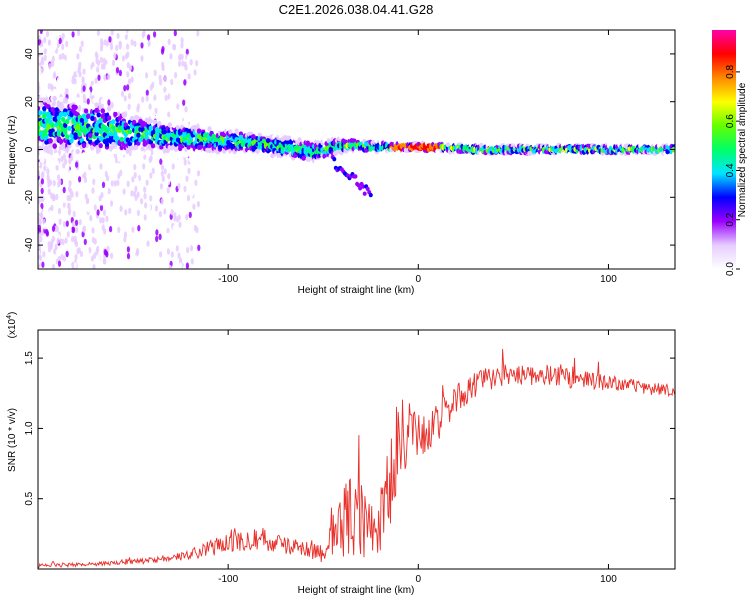 The width and height of the screenshot is (750, 600). Describe the element at coordinates (12, 440) in the screenshot. I see `snr-y-axis-label: SNR (10 * v/v)` at that location.